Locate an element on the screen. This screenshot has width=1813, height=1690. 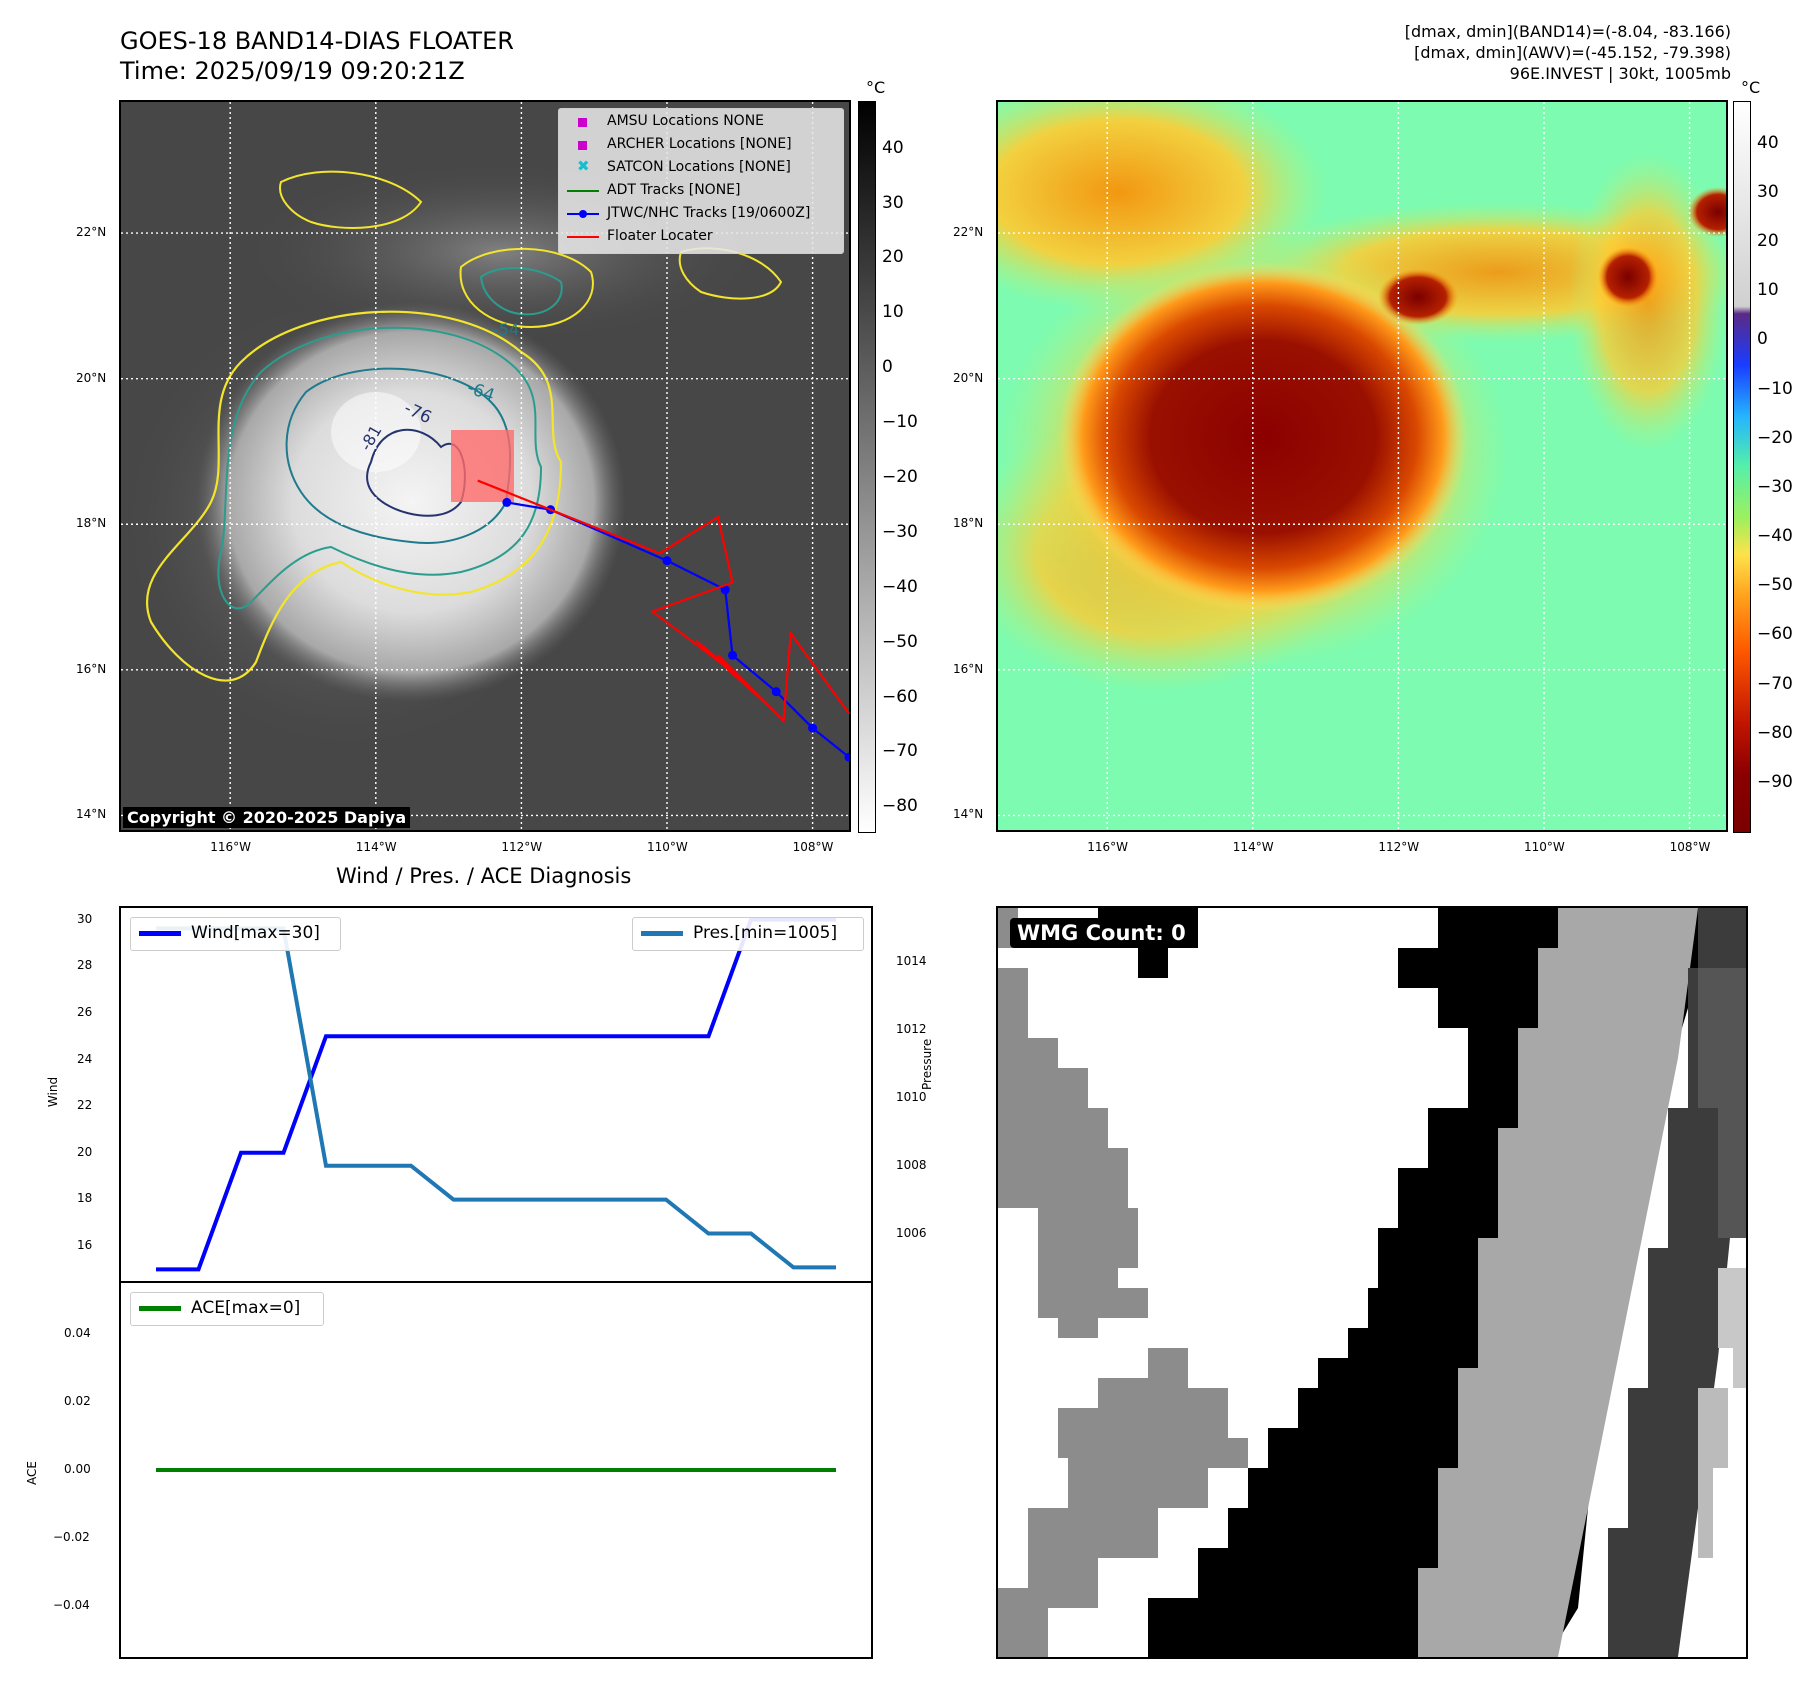
wind-pressure-plot: Wind[max=30] Pres.[min=1005] is located at coordinates (496, 1094).